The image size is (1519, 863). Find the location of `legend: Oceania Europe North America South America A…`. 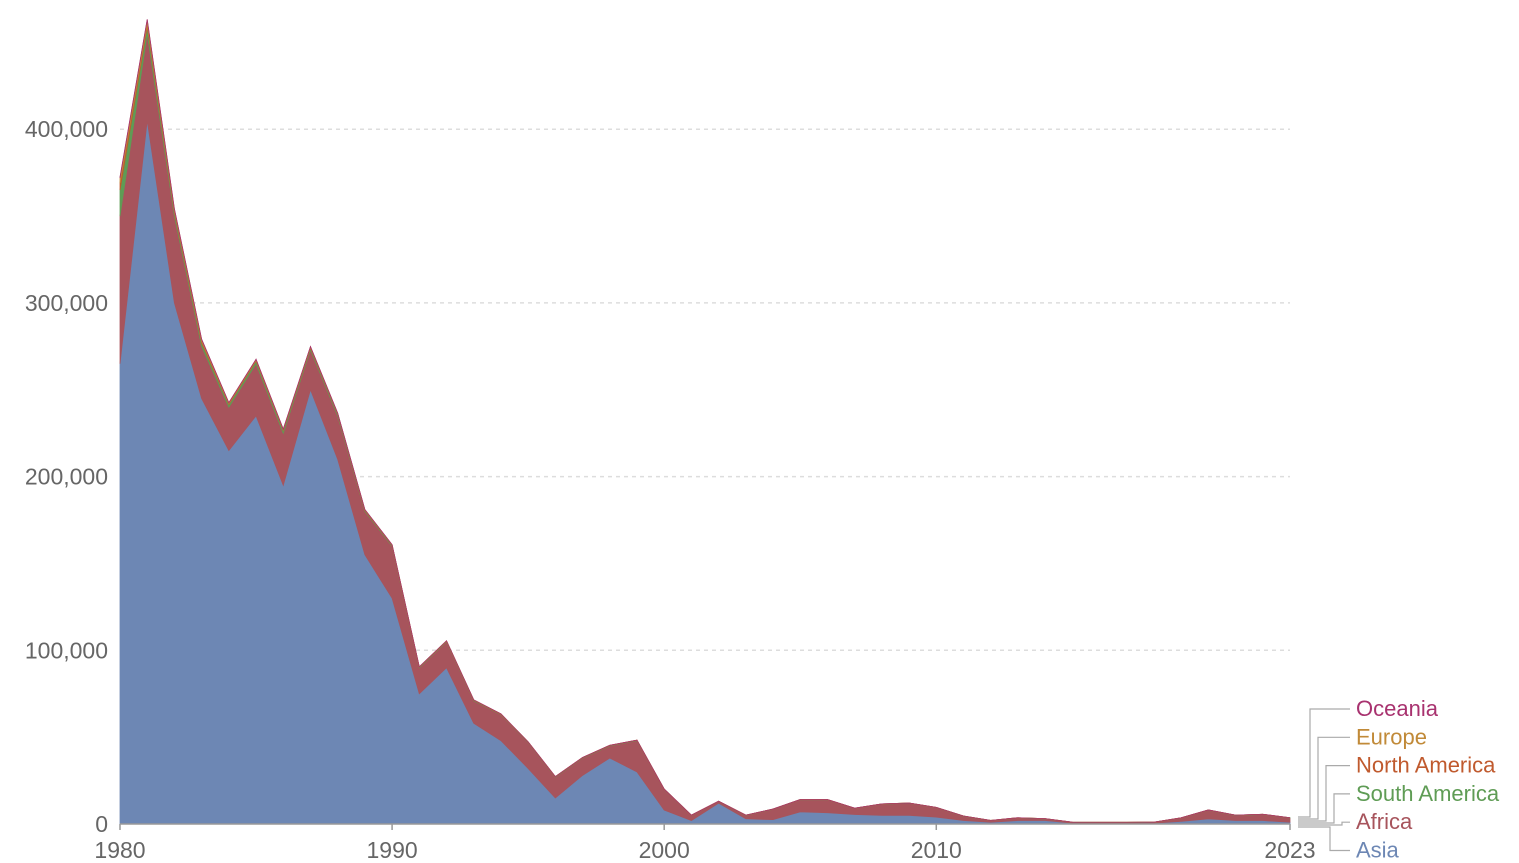

legend: Oceania Europe North America South America A… is located at coordinates (1399, 779).